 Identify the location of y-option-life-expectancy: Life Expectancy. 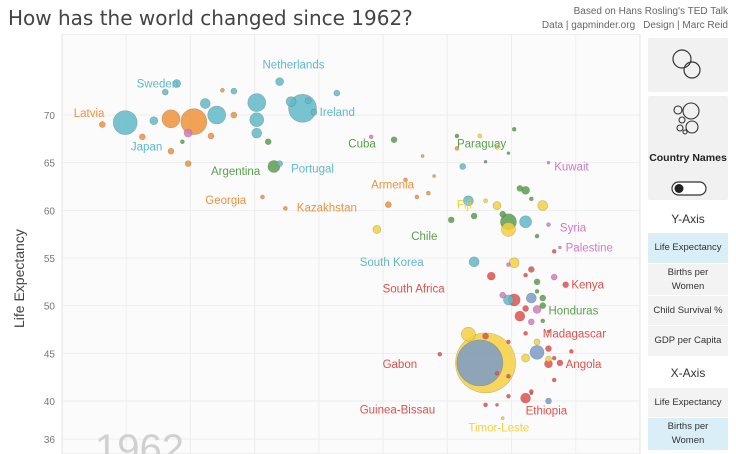
(688, 248).